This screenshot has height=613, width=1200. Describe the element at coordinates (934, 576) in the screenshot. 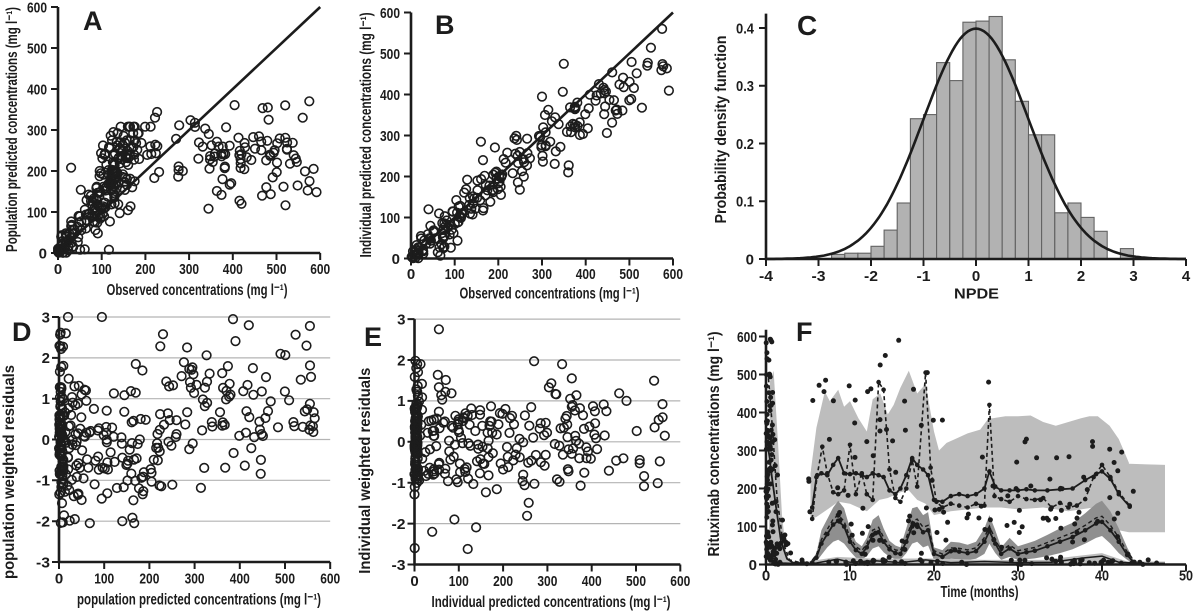

I see `svg-text: 20` at that location.